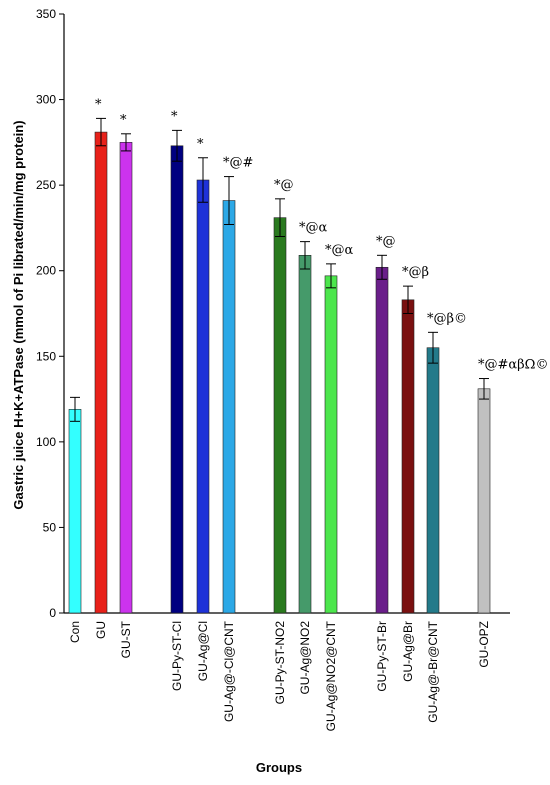  What do you see at coordinates (46, 271) in the screenshot?
I see `y-tick-label: 200` at bounding box center [46, 271].